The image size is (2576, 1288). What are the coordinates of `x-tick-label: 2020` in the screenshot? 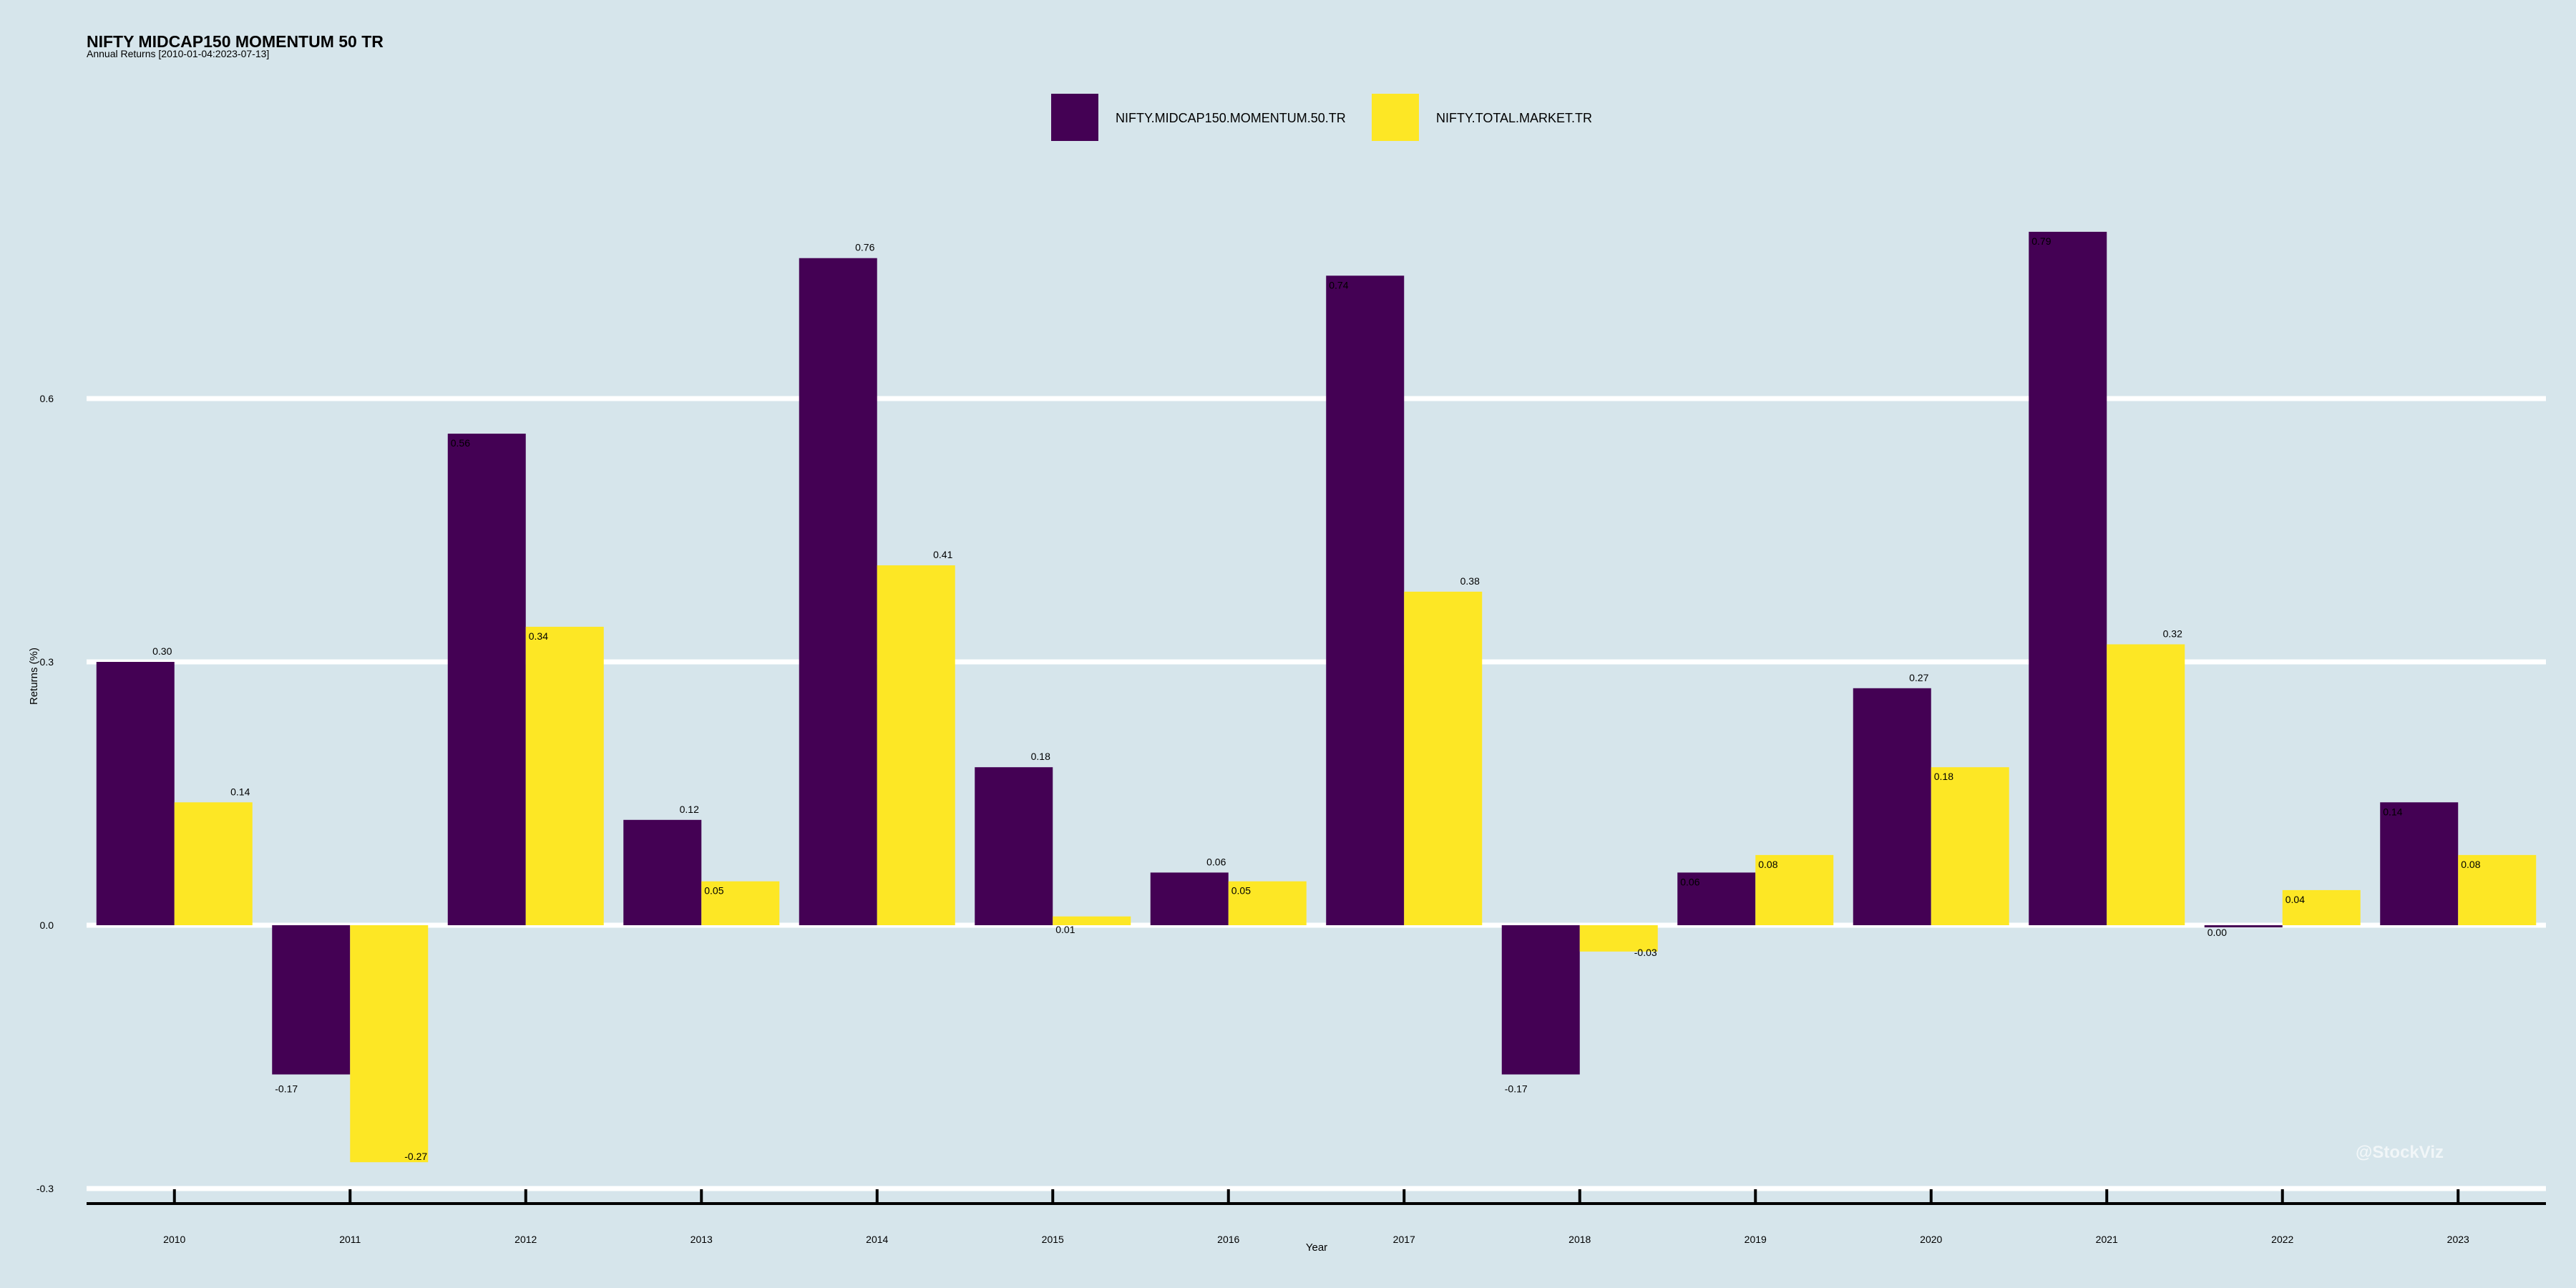 It's located at (1931, 1239).